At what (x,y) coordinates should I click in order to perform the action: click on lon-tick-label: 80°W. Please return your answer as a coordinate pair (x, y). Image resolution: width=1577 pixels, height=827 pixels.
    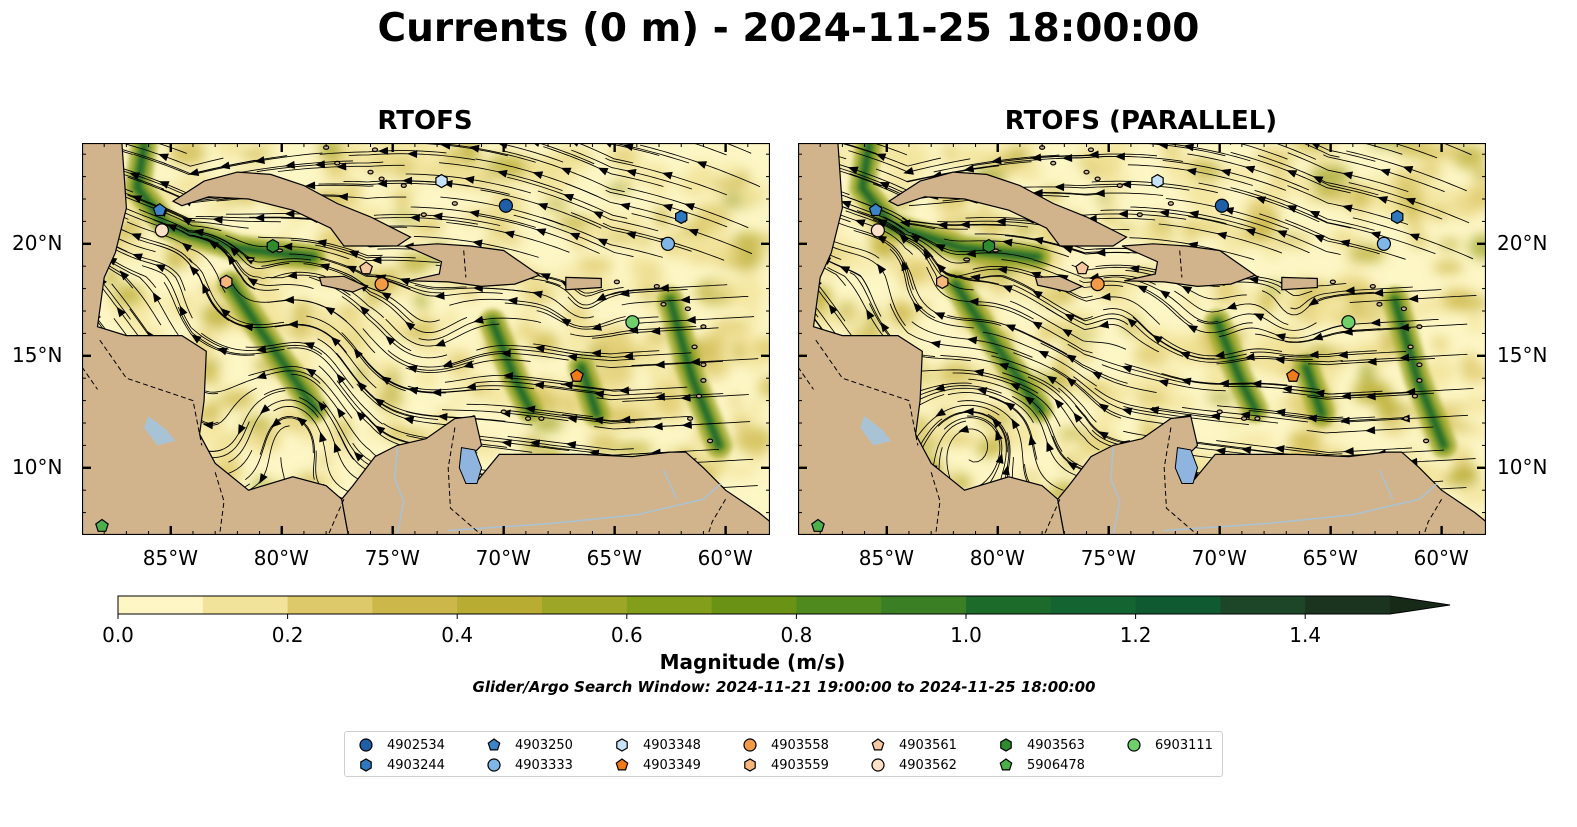
    Looking at the image, I should click on (997, 558).